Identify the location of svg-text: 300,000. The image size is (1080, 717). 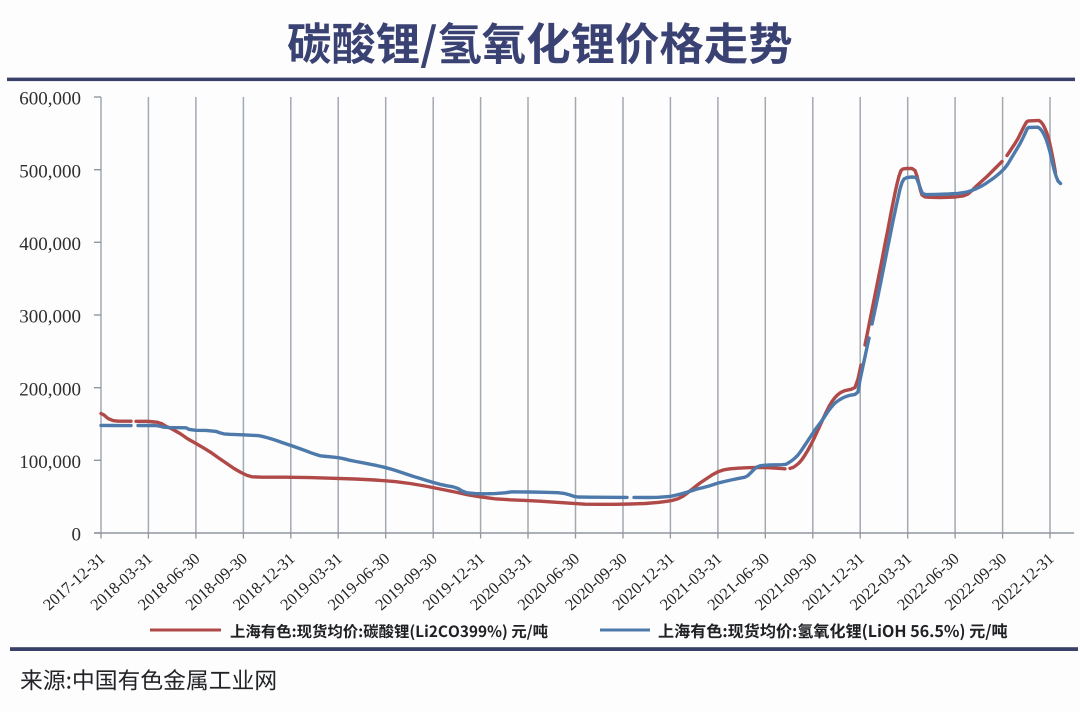
(50, 317).